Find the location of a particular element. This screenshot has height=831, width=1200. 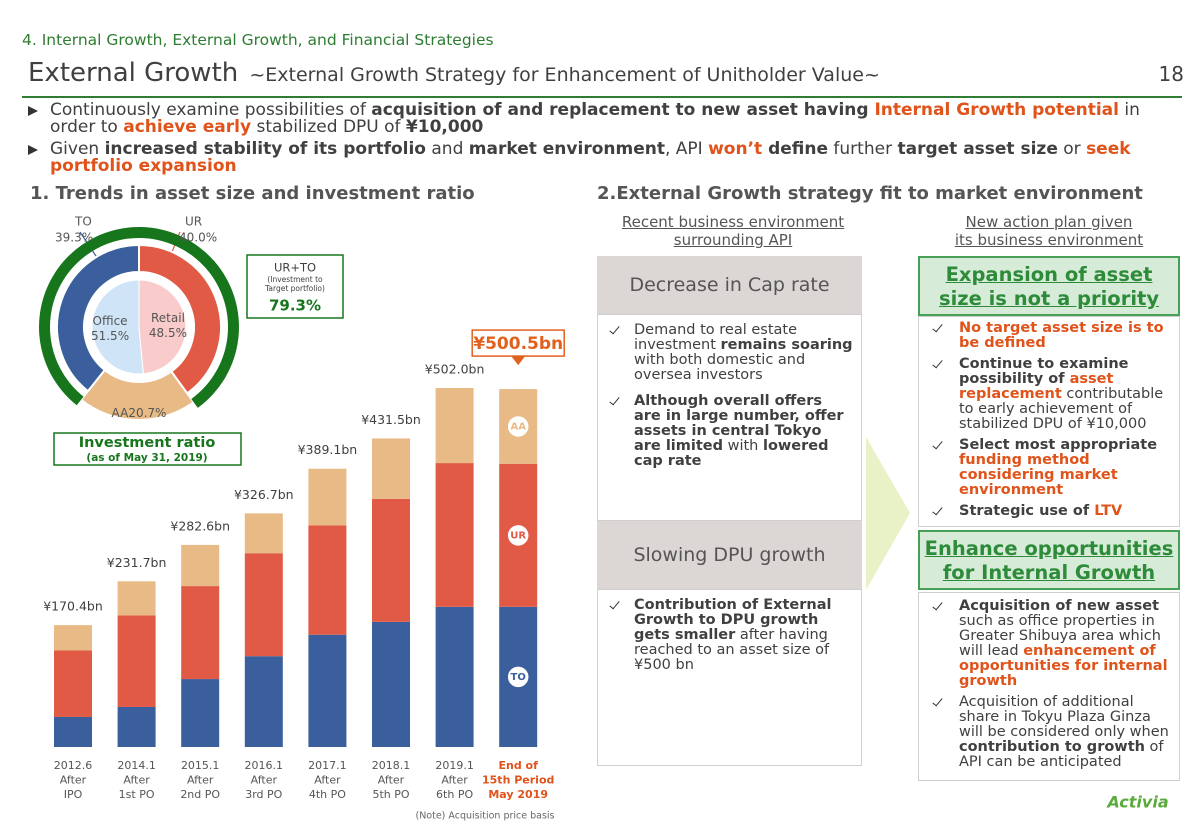

x-tick-label: 3rd PO is located at coordinates (263, 794).